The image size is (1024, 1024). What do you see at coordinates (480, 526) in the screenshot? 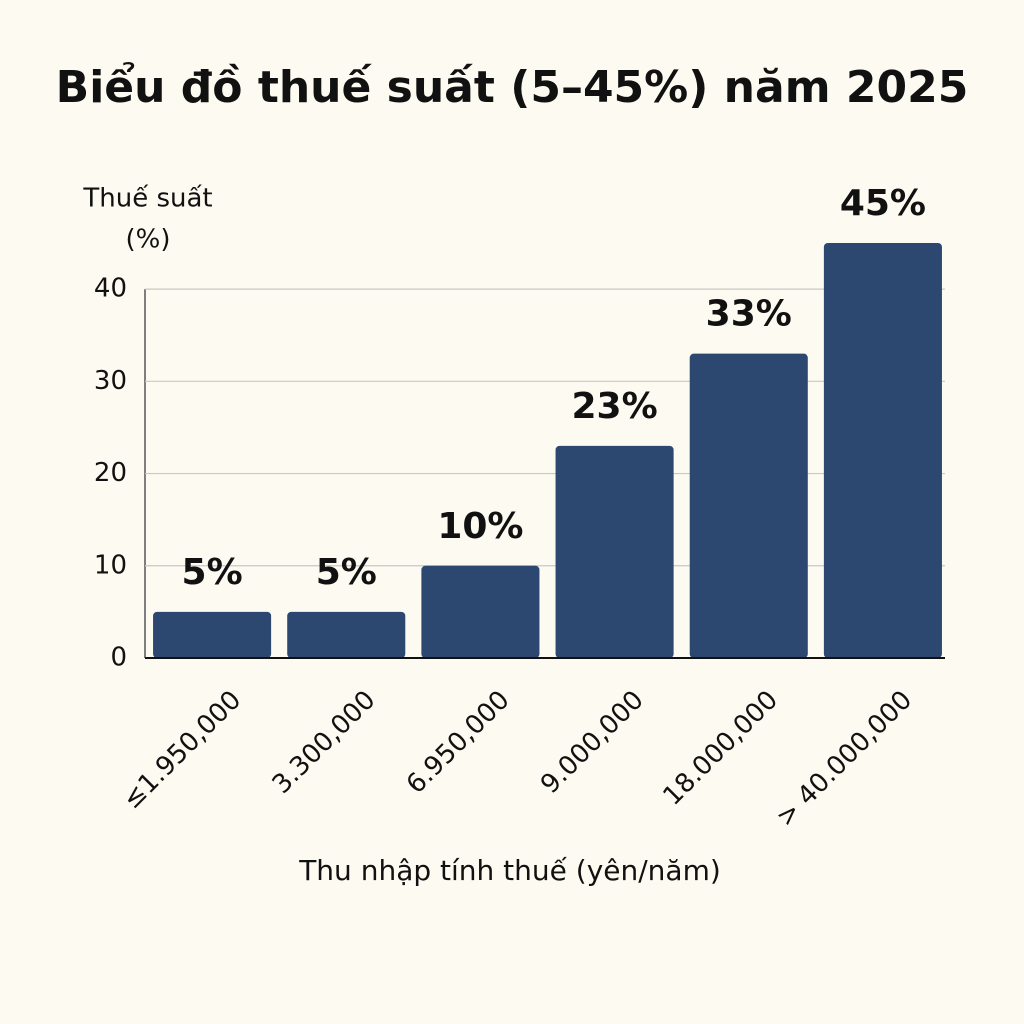
I see `value-label: 10%` at bounding box center [480, 526].